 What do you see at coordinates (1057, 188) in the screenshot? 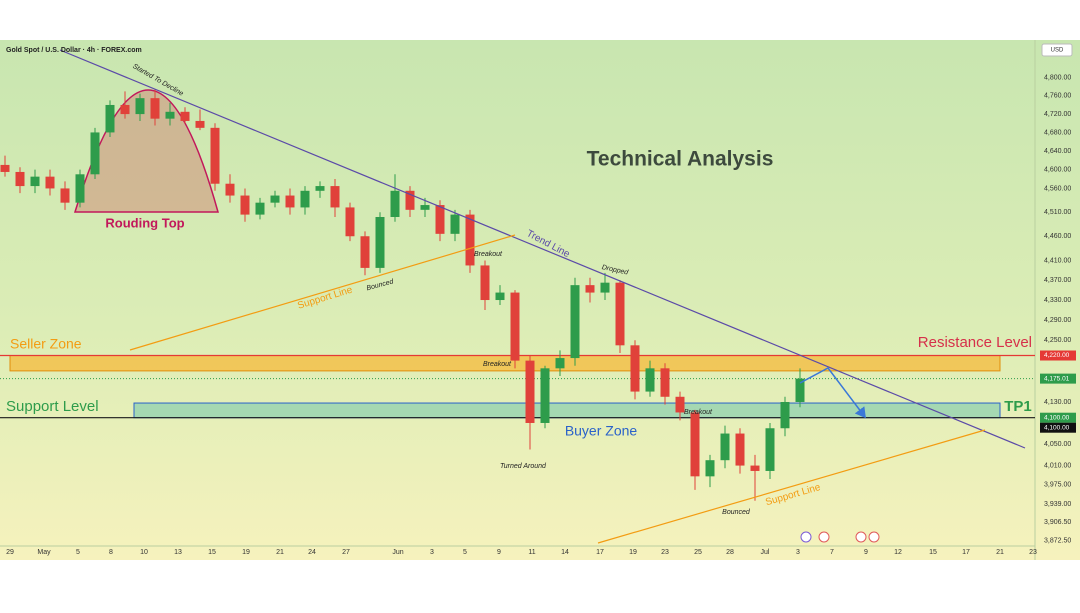
I see `y-tick-label: 4,560.00` at bounding box center [1057, 188].